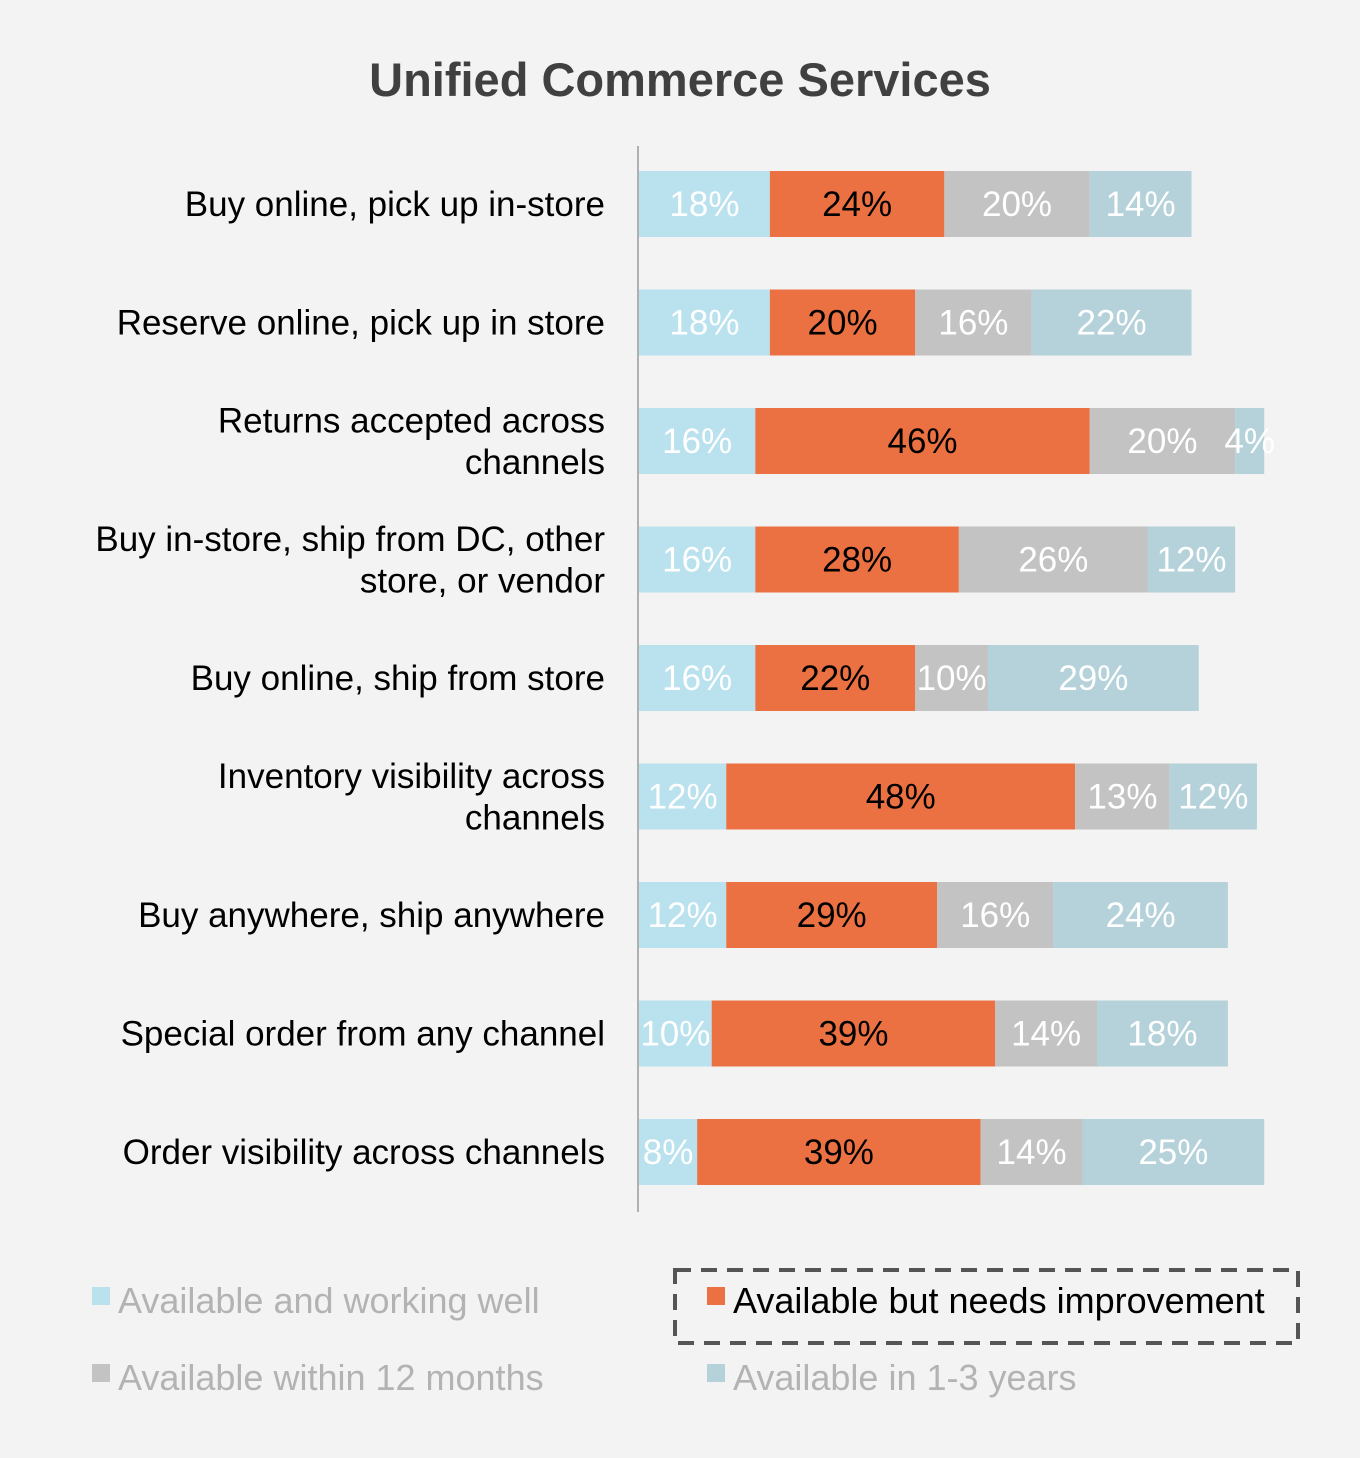  What do you see at coordinates (361, 323) in the screenshot?
I see `category-label-2: Reserve online, pick up in store` at bounding box center [361, 323].